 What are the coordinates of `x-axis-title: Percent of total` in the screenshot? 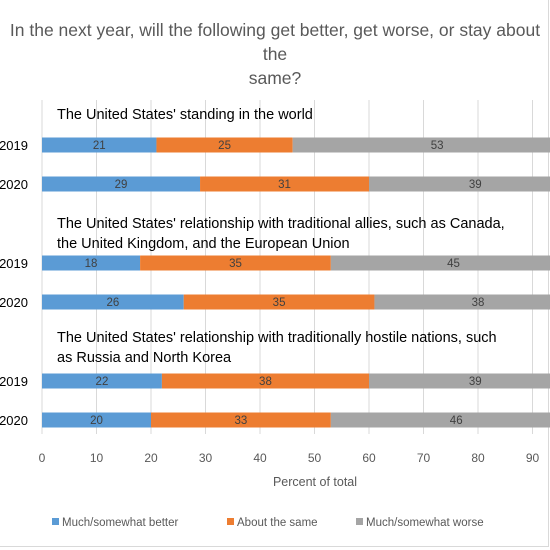 It's located at (315, 482).